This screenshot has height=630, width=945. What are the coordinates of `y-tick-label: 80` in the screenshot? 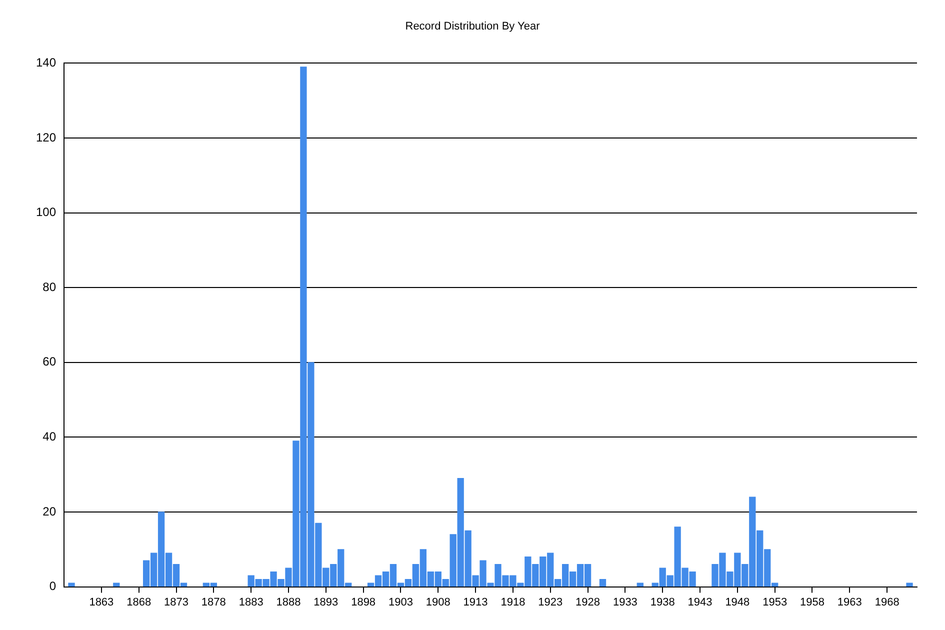 It's located at (49, 287).